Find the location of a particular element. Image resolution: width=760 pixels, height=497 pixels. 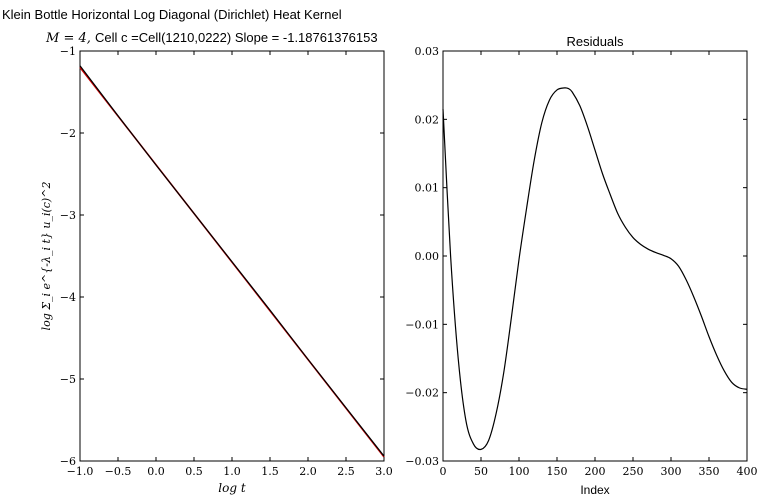

log-plot-ytick-label: −5 is located at coordinates (68, 379).